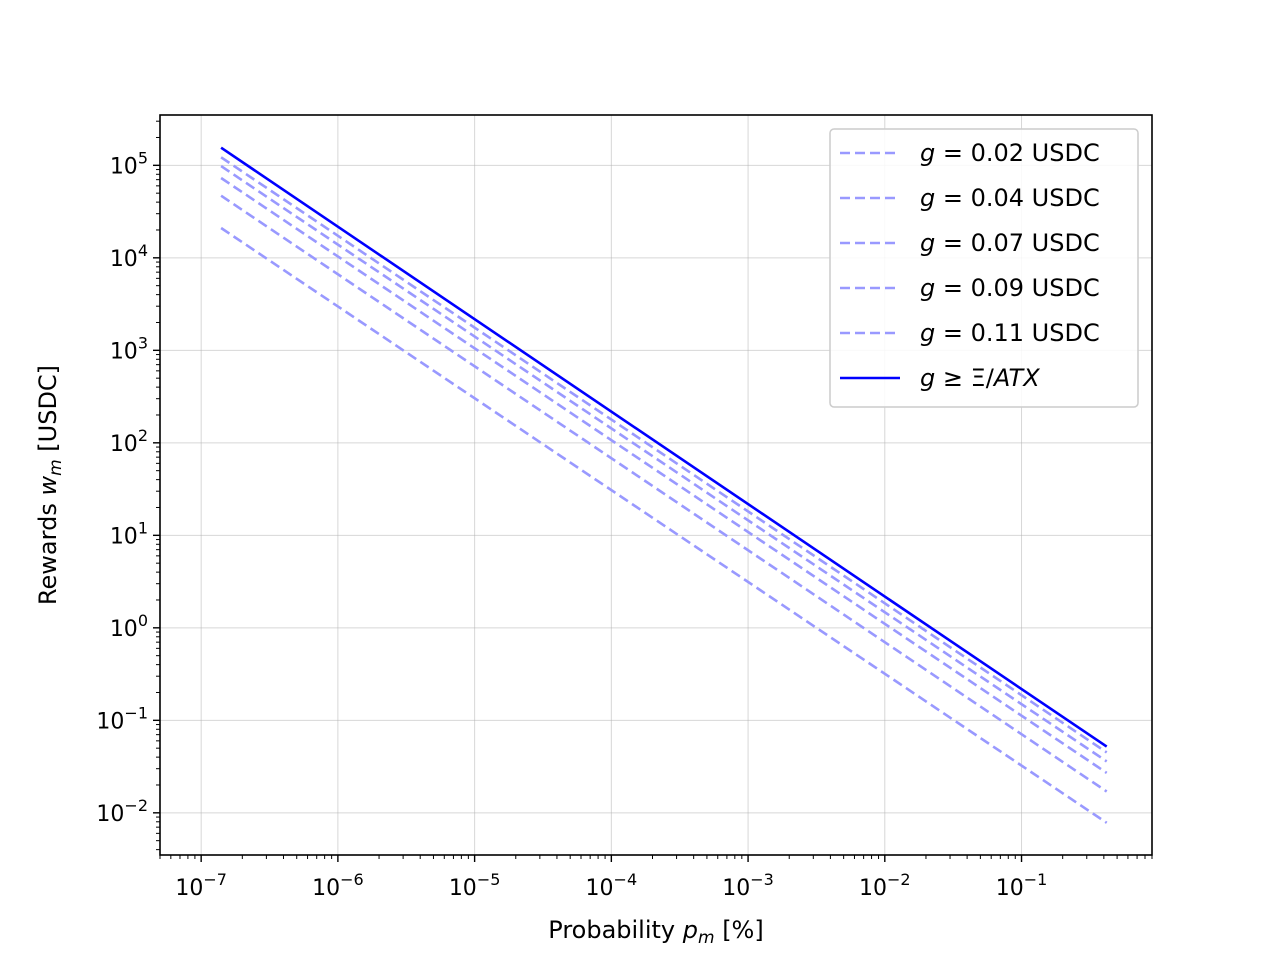  I want to click on legend-label: g = 0.04 USDC, so click(1010, 198).